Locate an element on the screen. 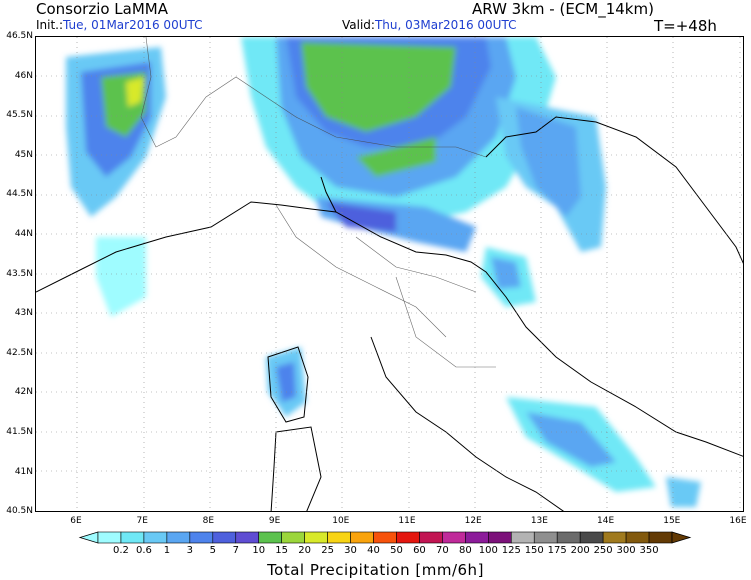 The height and width of the screenshot is (580, 751). colorbar-label: 50 is located at coordinates (396, 550).